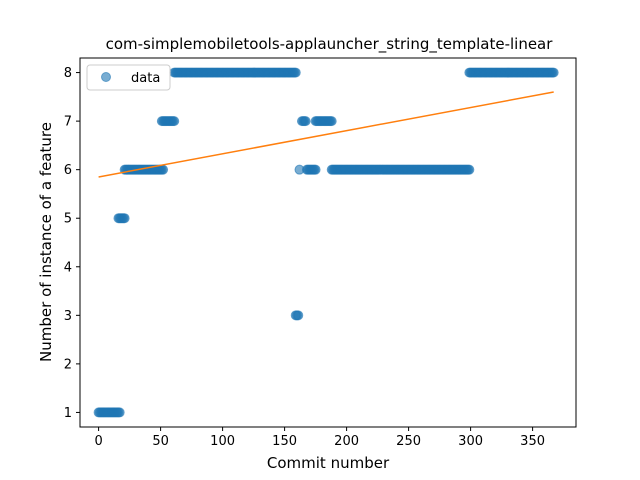 The image size is (640, 480). Describe the element at coordinates (160, 441) in the screenshot. I see `x-tick-label: 50` at that location.